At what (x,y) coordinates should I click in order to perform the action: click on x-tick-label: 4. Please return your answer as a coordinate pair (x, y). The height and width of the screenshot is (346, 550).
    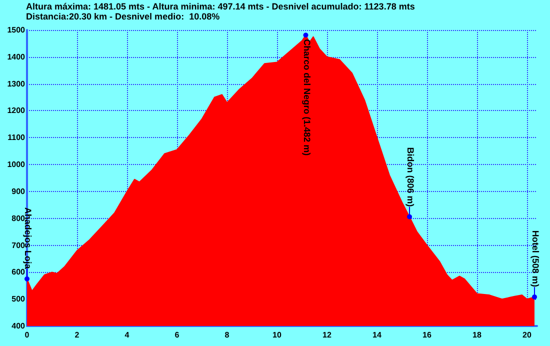
    Looking at the image, I should click on (127, 335).